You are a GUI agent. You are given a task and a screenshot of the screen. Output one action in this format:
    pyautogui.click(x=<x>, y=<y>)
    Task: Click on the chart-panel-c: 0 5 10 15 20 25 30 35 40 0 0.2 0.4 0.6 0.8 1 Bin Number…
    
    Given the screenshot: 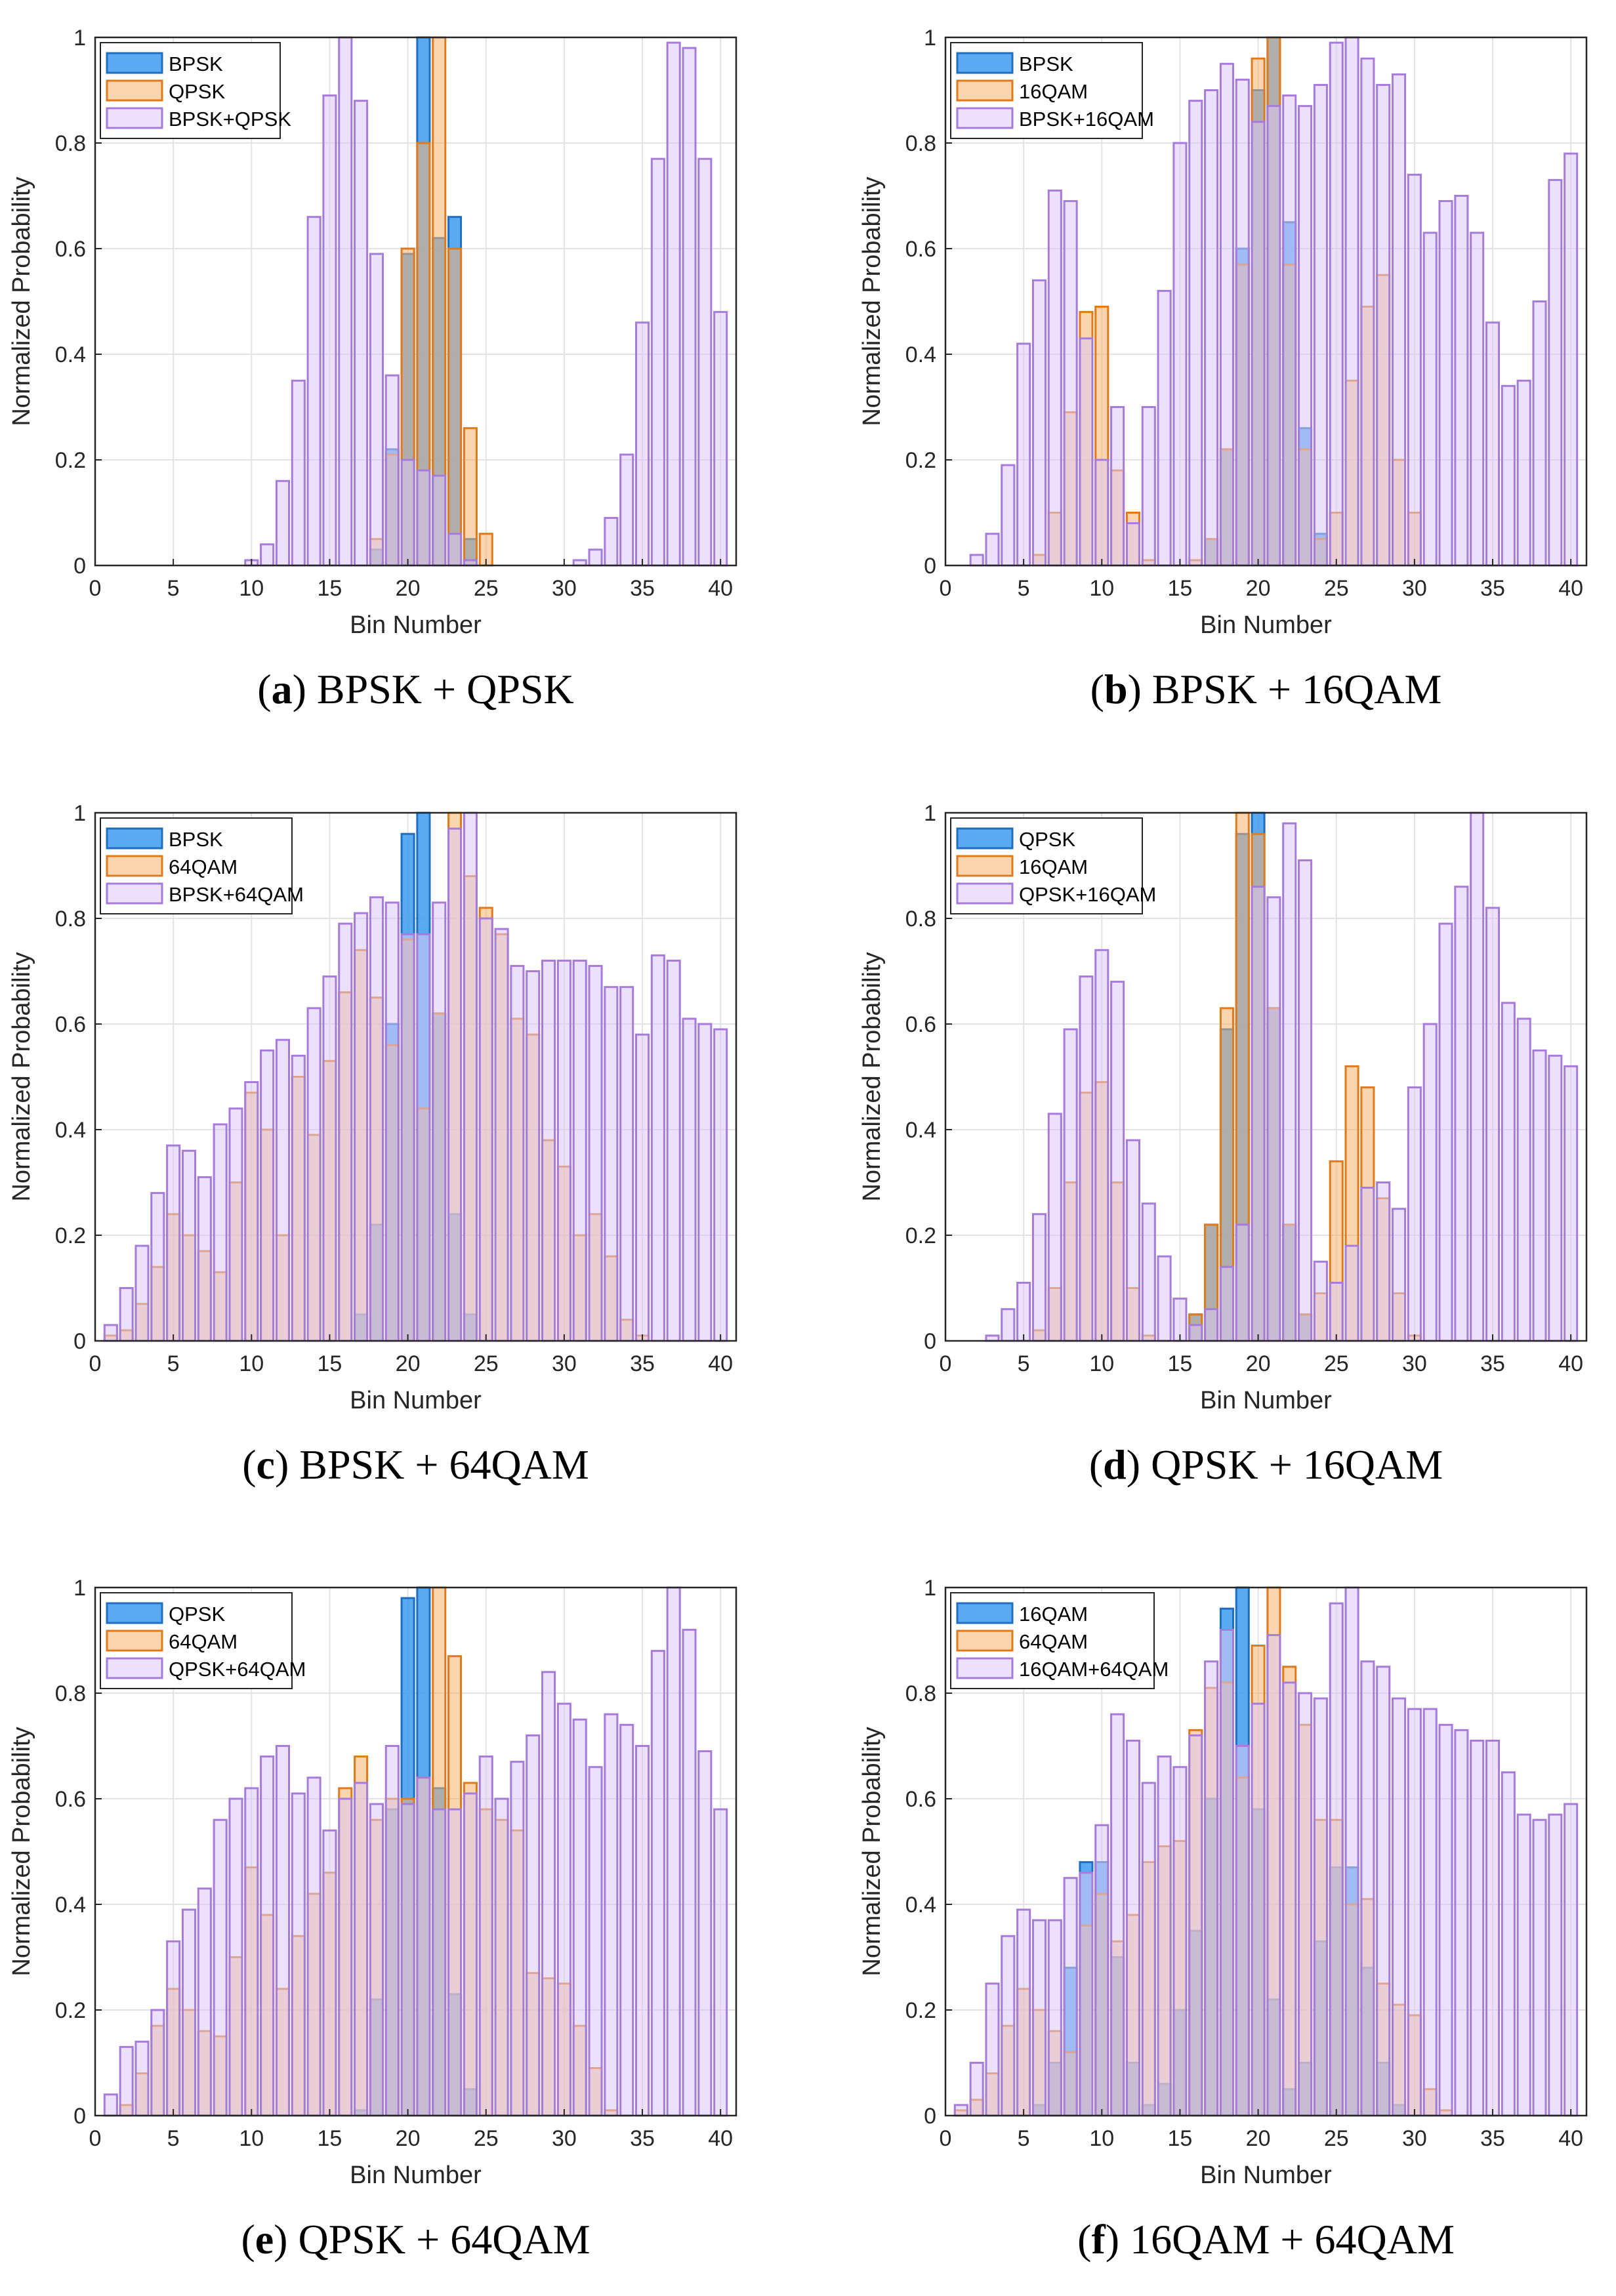 What is the action you would take?
    pyautogui.click(x=372, y=1144)
    